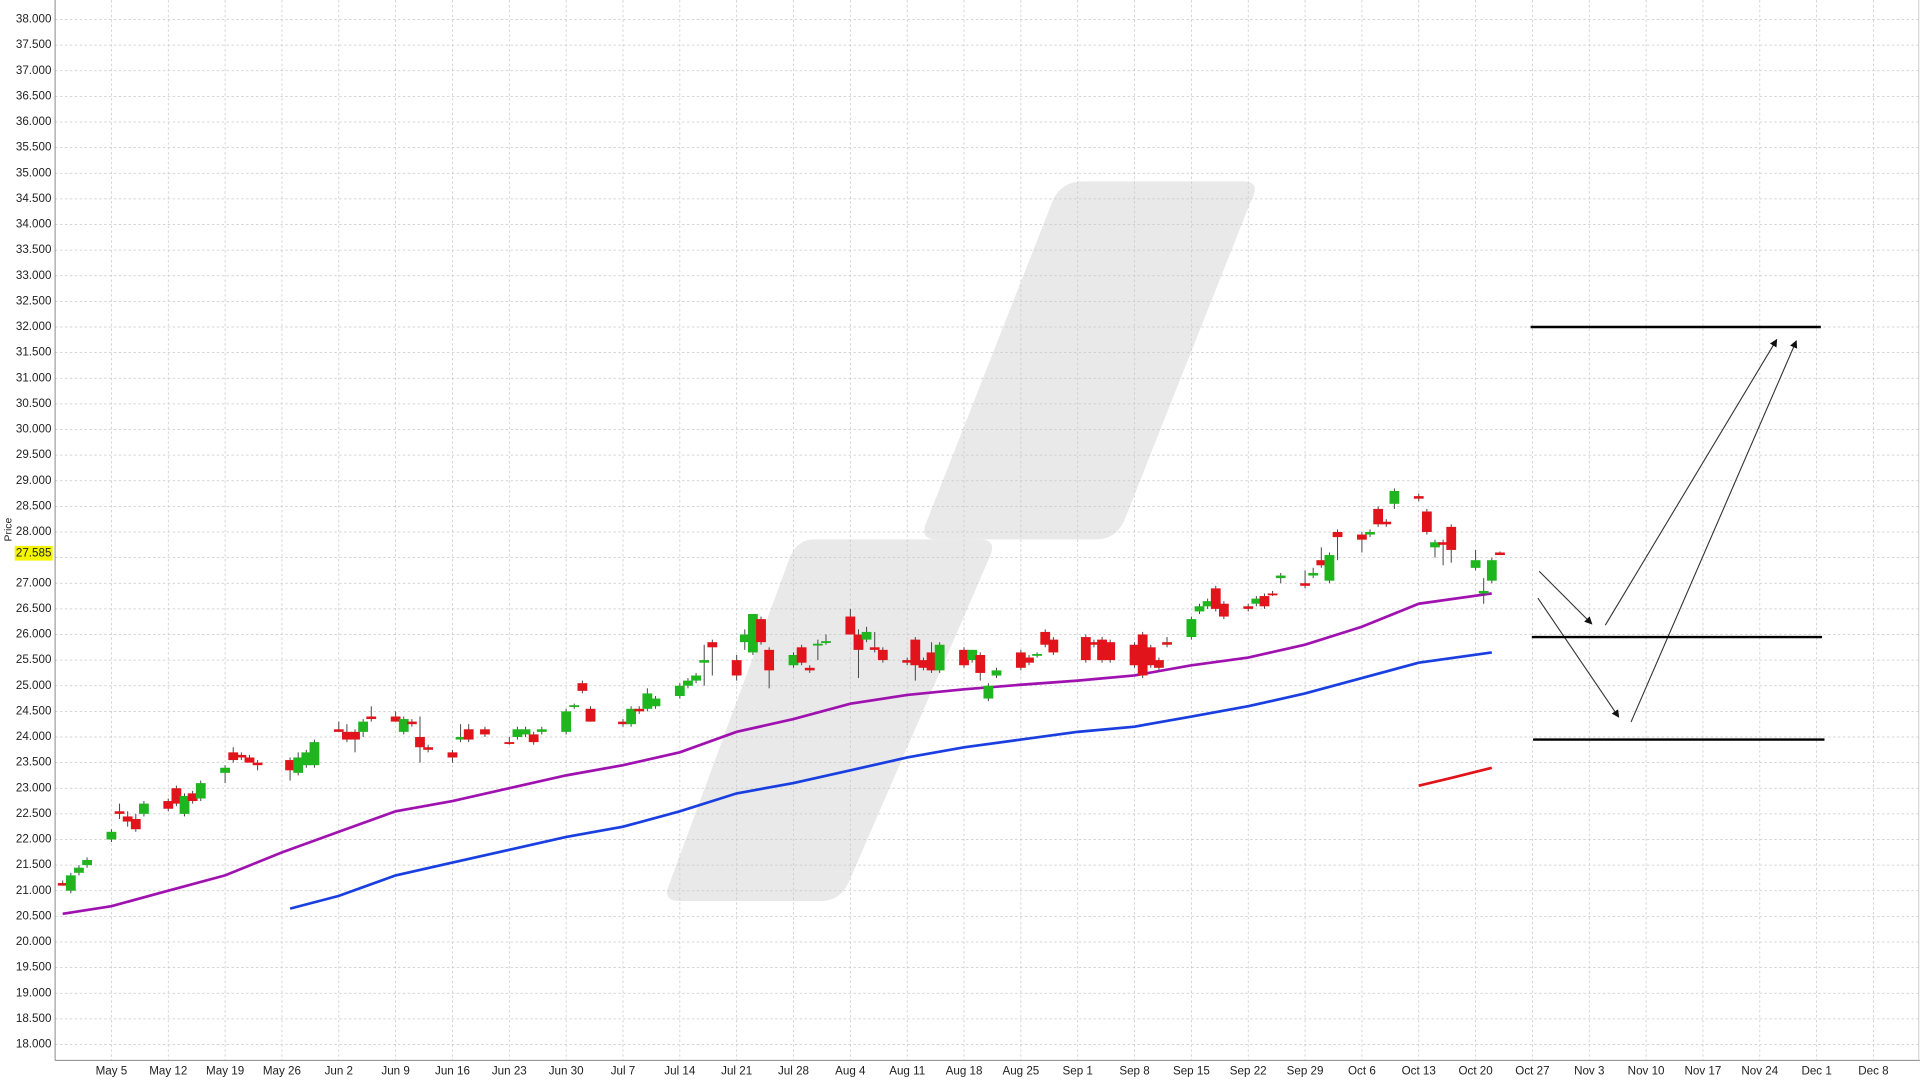 This screenshot has height=1080, width=1920. What do you see at coordinates (34, 634) in the screenshot?
I see `y-tick-label: 26.000` at bounding box center [34, 634].